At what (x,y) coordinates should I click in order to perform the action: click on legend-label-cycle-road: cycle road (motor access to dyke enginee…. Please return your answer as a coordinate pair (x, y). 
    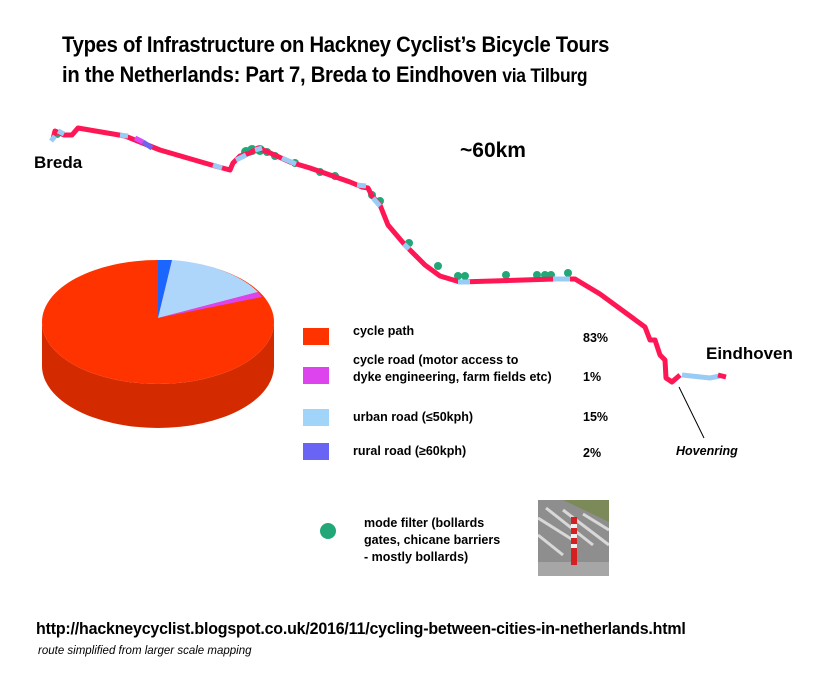
    Looking at the image, I should click on (452, 369).